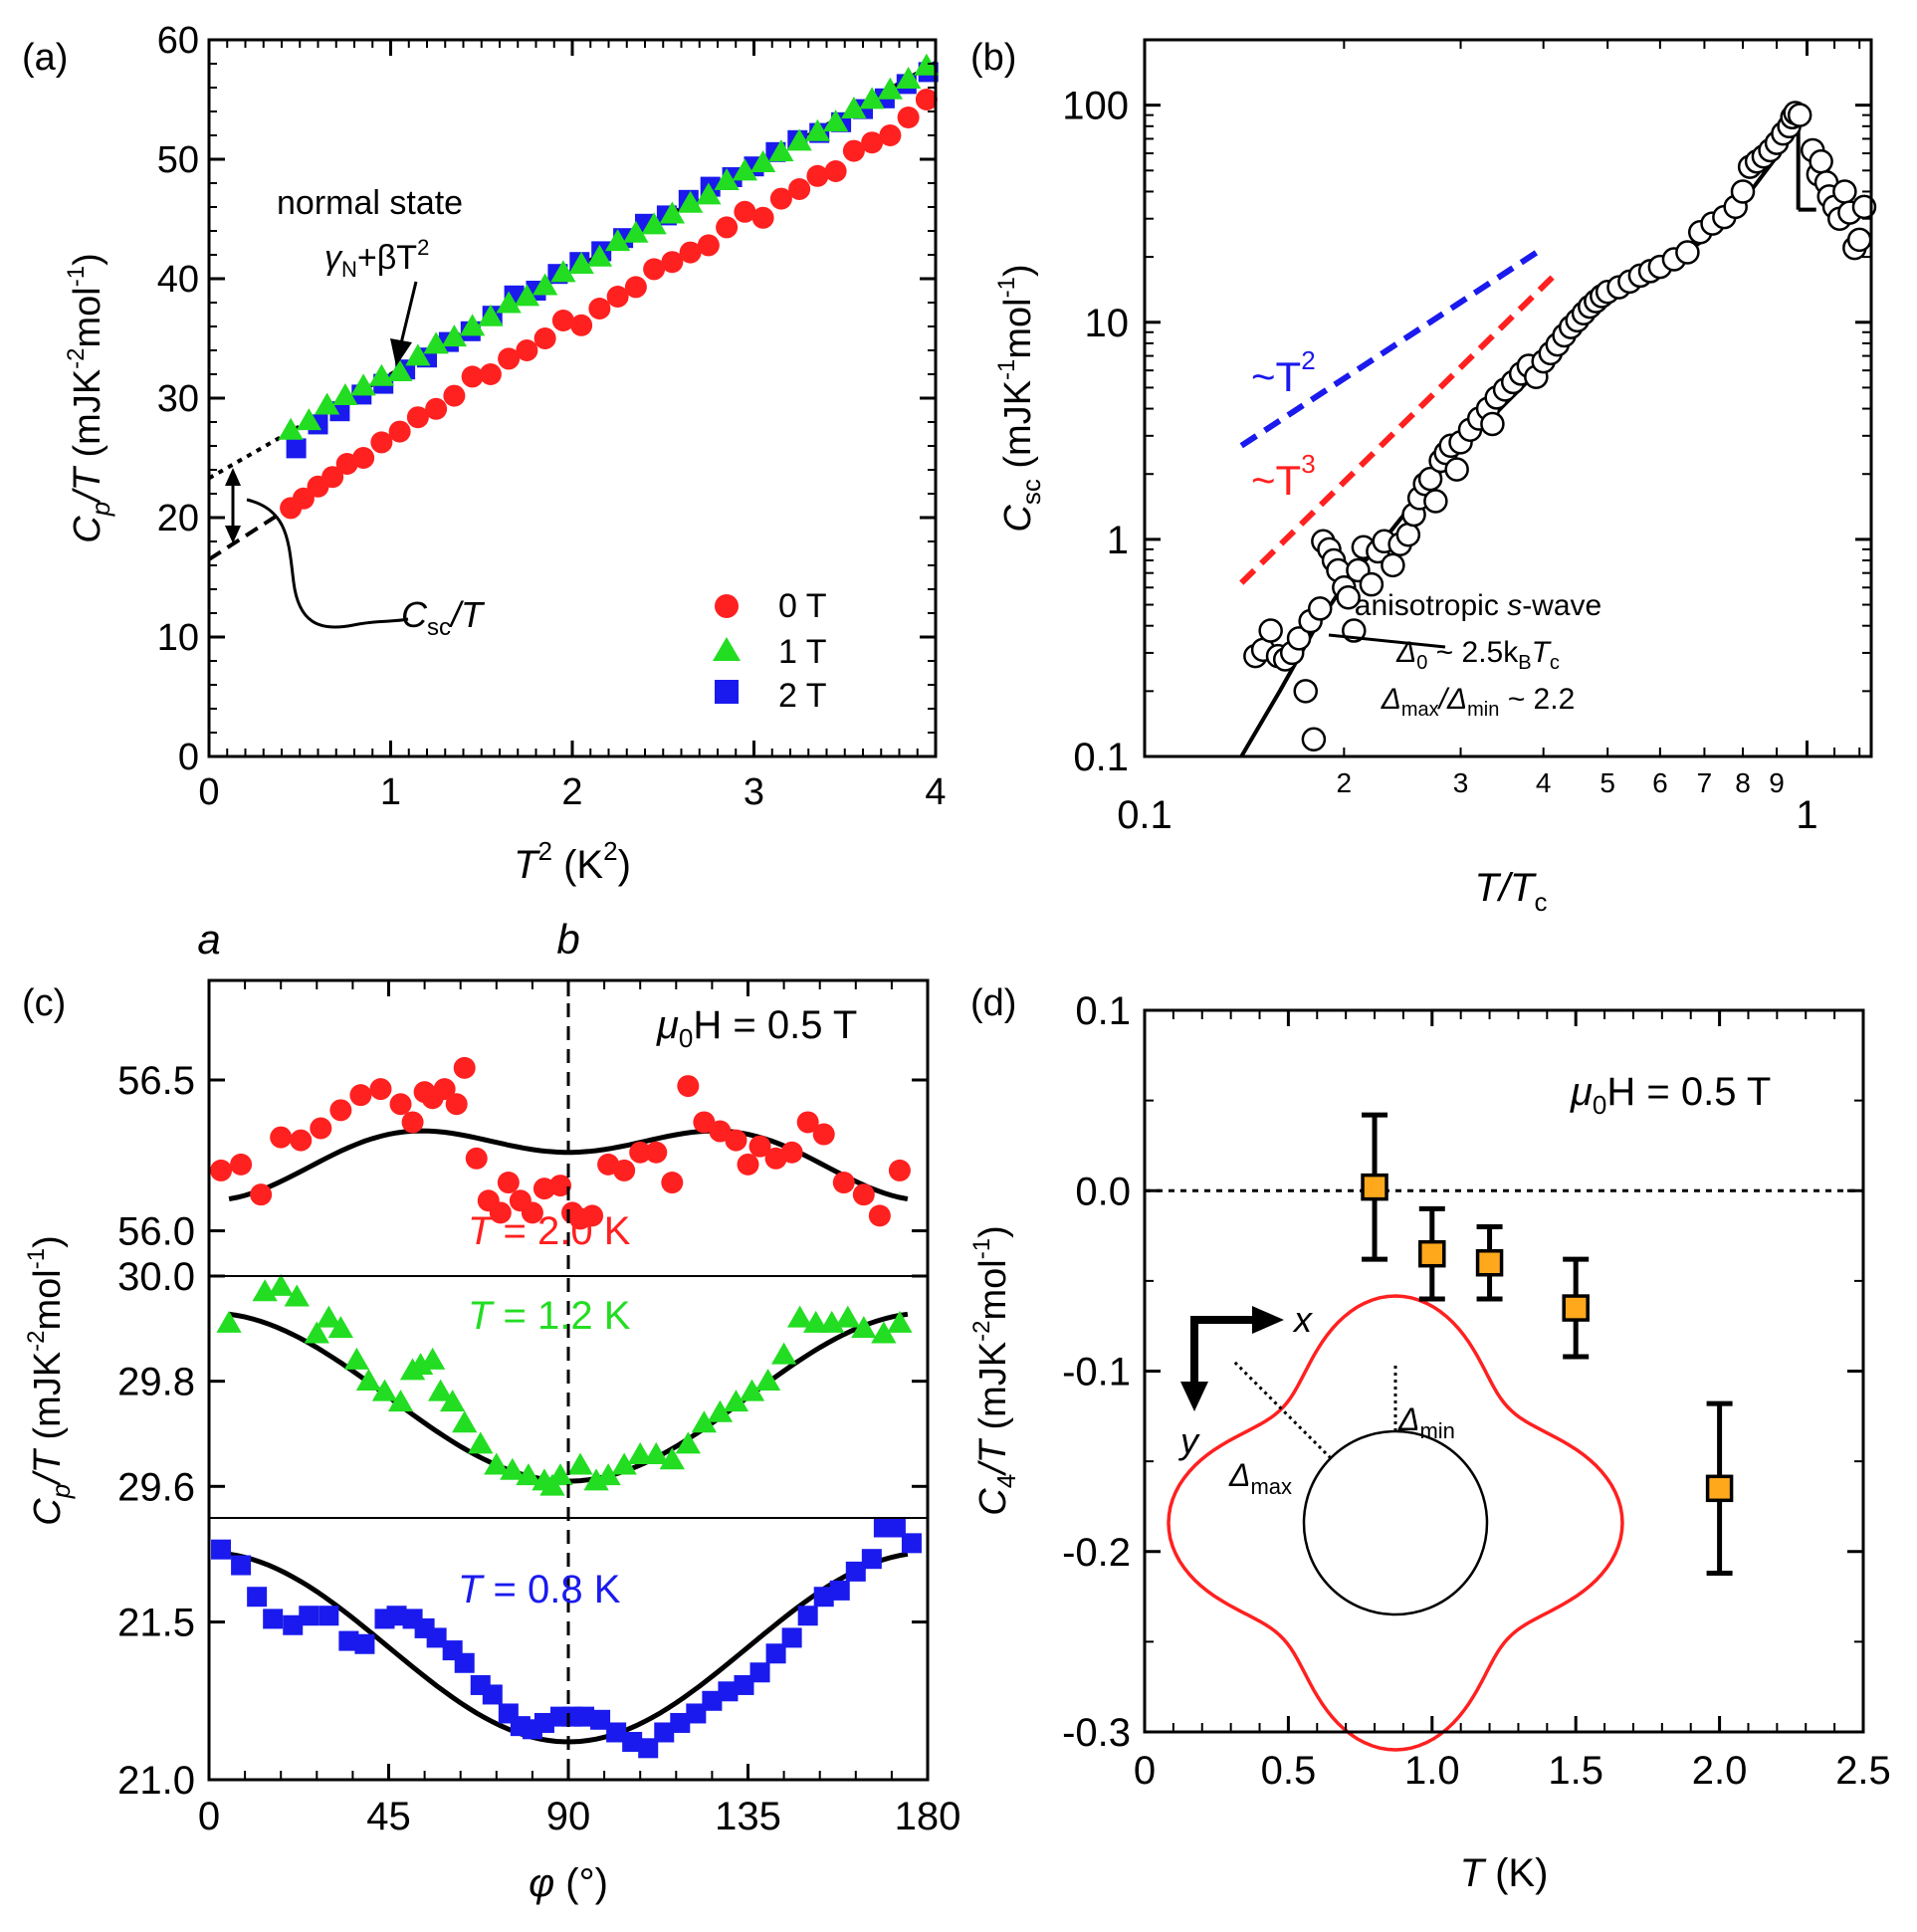 The height and width of the screenshot is (1932, 1917). I want to click on x-tick-label-d: 1.0, so click(1432, 1771).